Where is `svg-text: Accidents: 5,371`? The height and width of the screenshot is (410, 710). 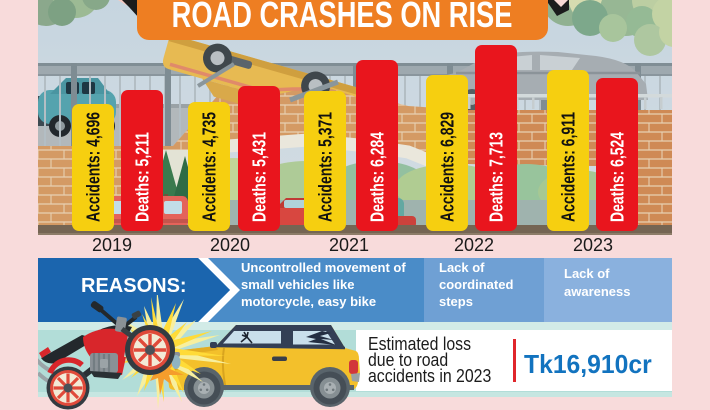
svg-text: Accidents: 5,371 is located at coordinates (326, 167).